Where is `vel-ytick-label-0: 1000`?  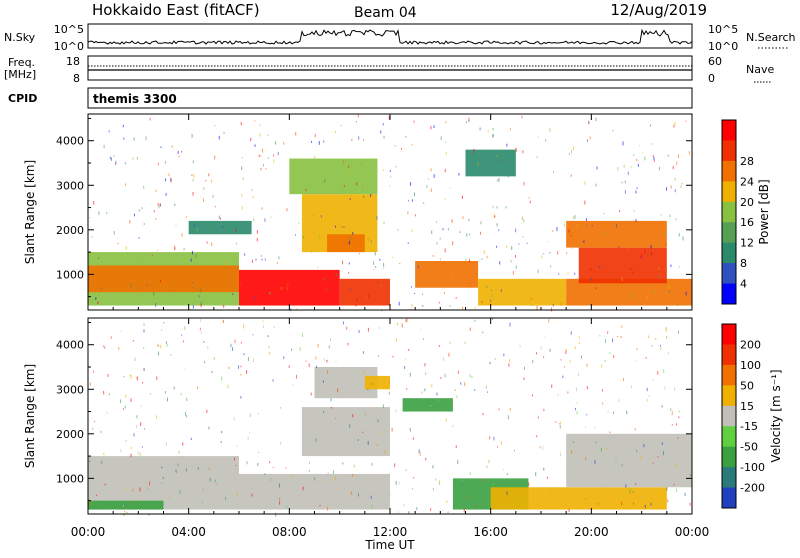 vel-ytick-label-0: 1000 is located at coordinates (70, 478).